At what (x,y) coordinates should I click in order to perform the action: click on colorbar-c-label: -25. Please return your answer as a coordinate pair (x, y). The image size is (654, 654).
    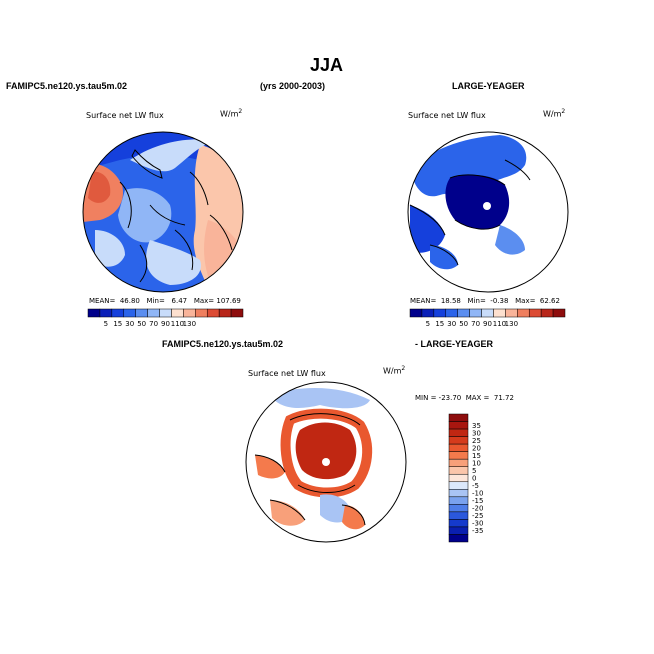
    Looking at the image, I should click on (477, 516).